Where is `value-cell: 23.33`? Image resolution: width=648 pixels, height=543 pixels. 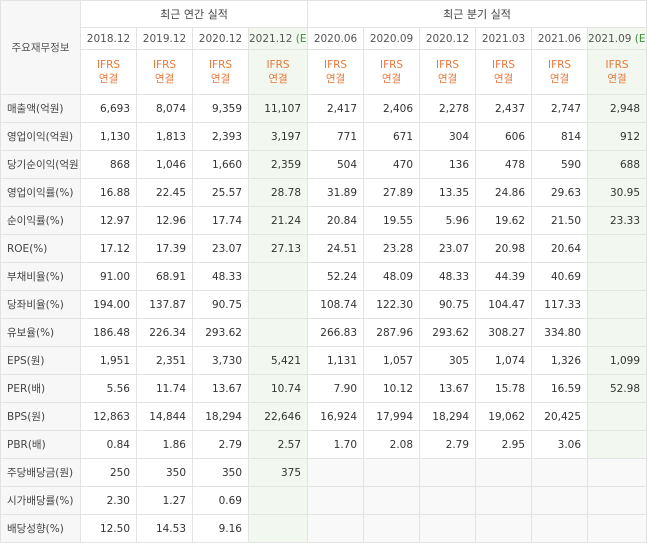 value-cell: 23.33 is located at coordinates (617, 220).